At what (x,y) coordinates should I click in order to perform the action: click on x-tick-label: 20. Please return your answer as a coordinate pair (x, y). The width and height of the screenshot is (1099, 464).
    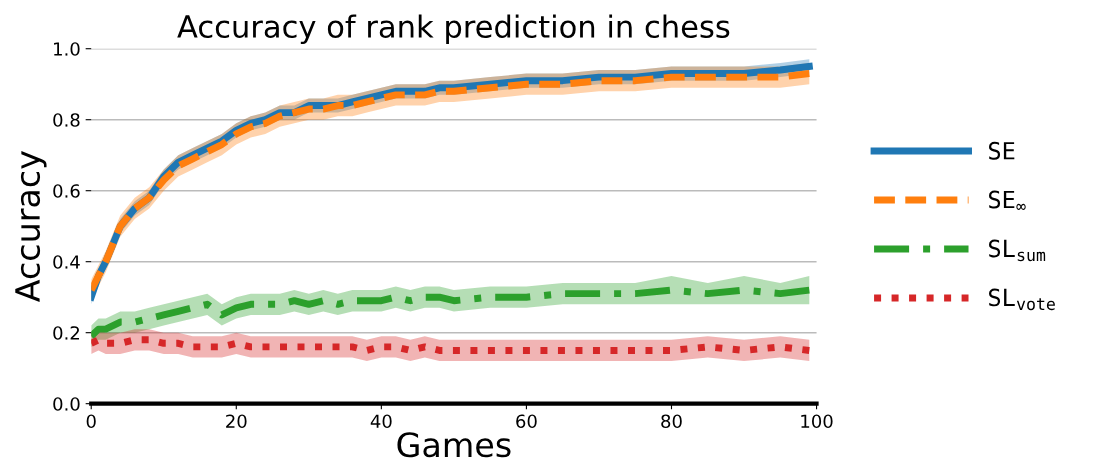
    Looking at the image, I should click on (236, 421).